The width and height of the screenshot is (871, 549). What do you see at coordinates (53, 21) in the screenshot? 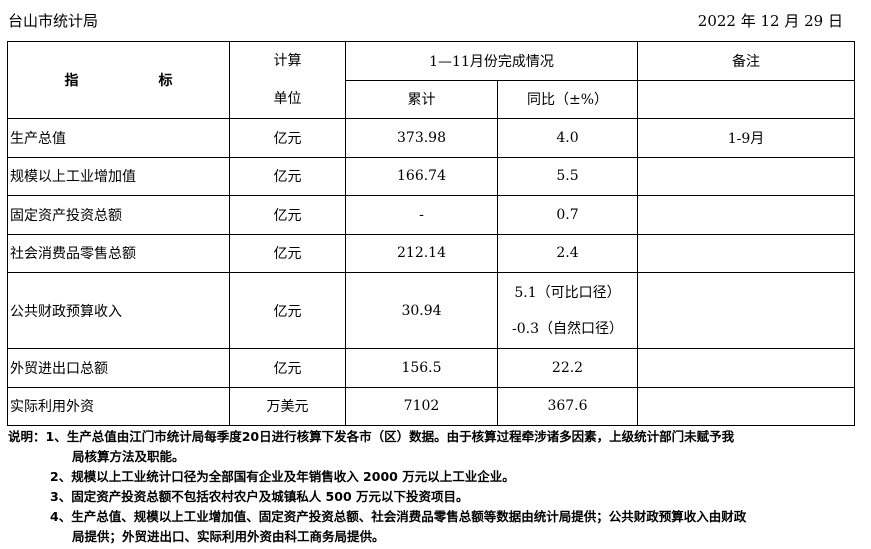
I see `org-name: 台山市统计局` at bounding box center [53, 21].